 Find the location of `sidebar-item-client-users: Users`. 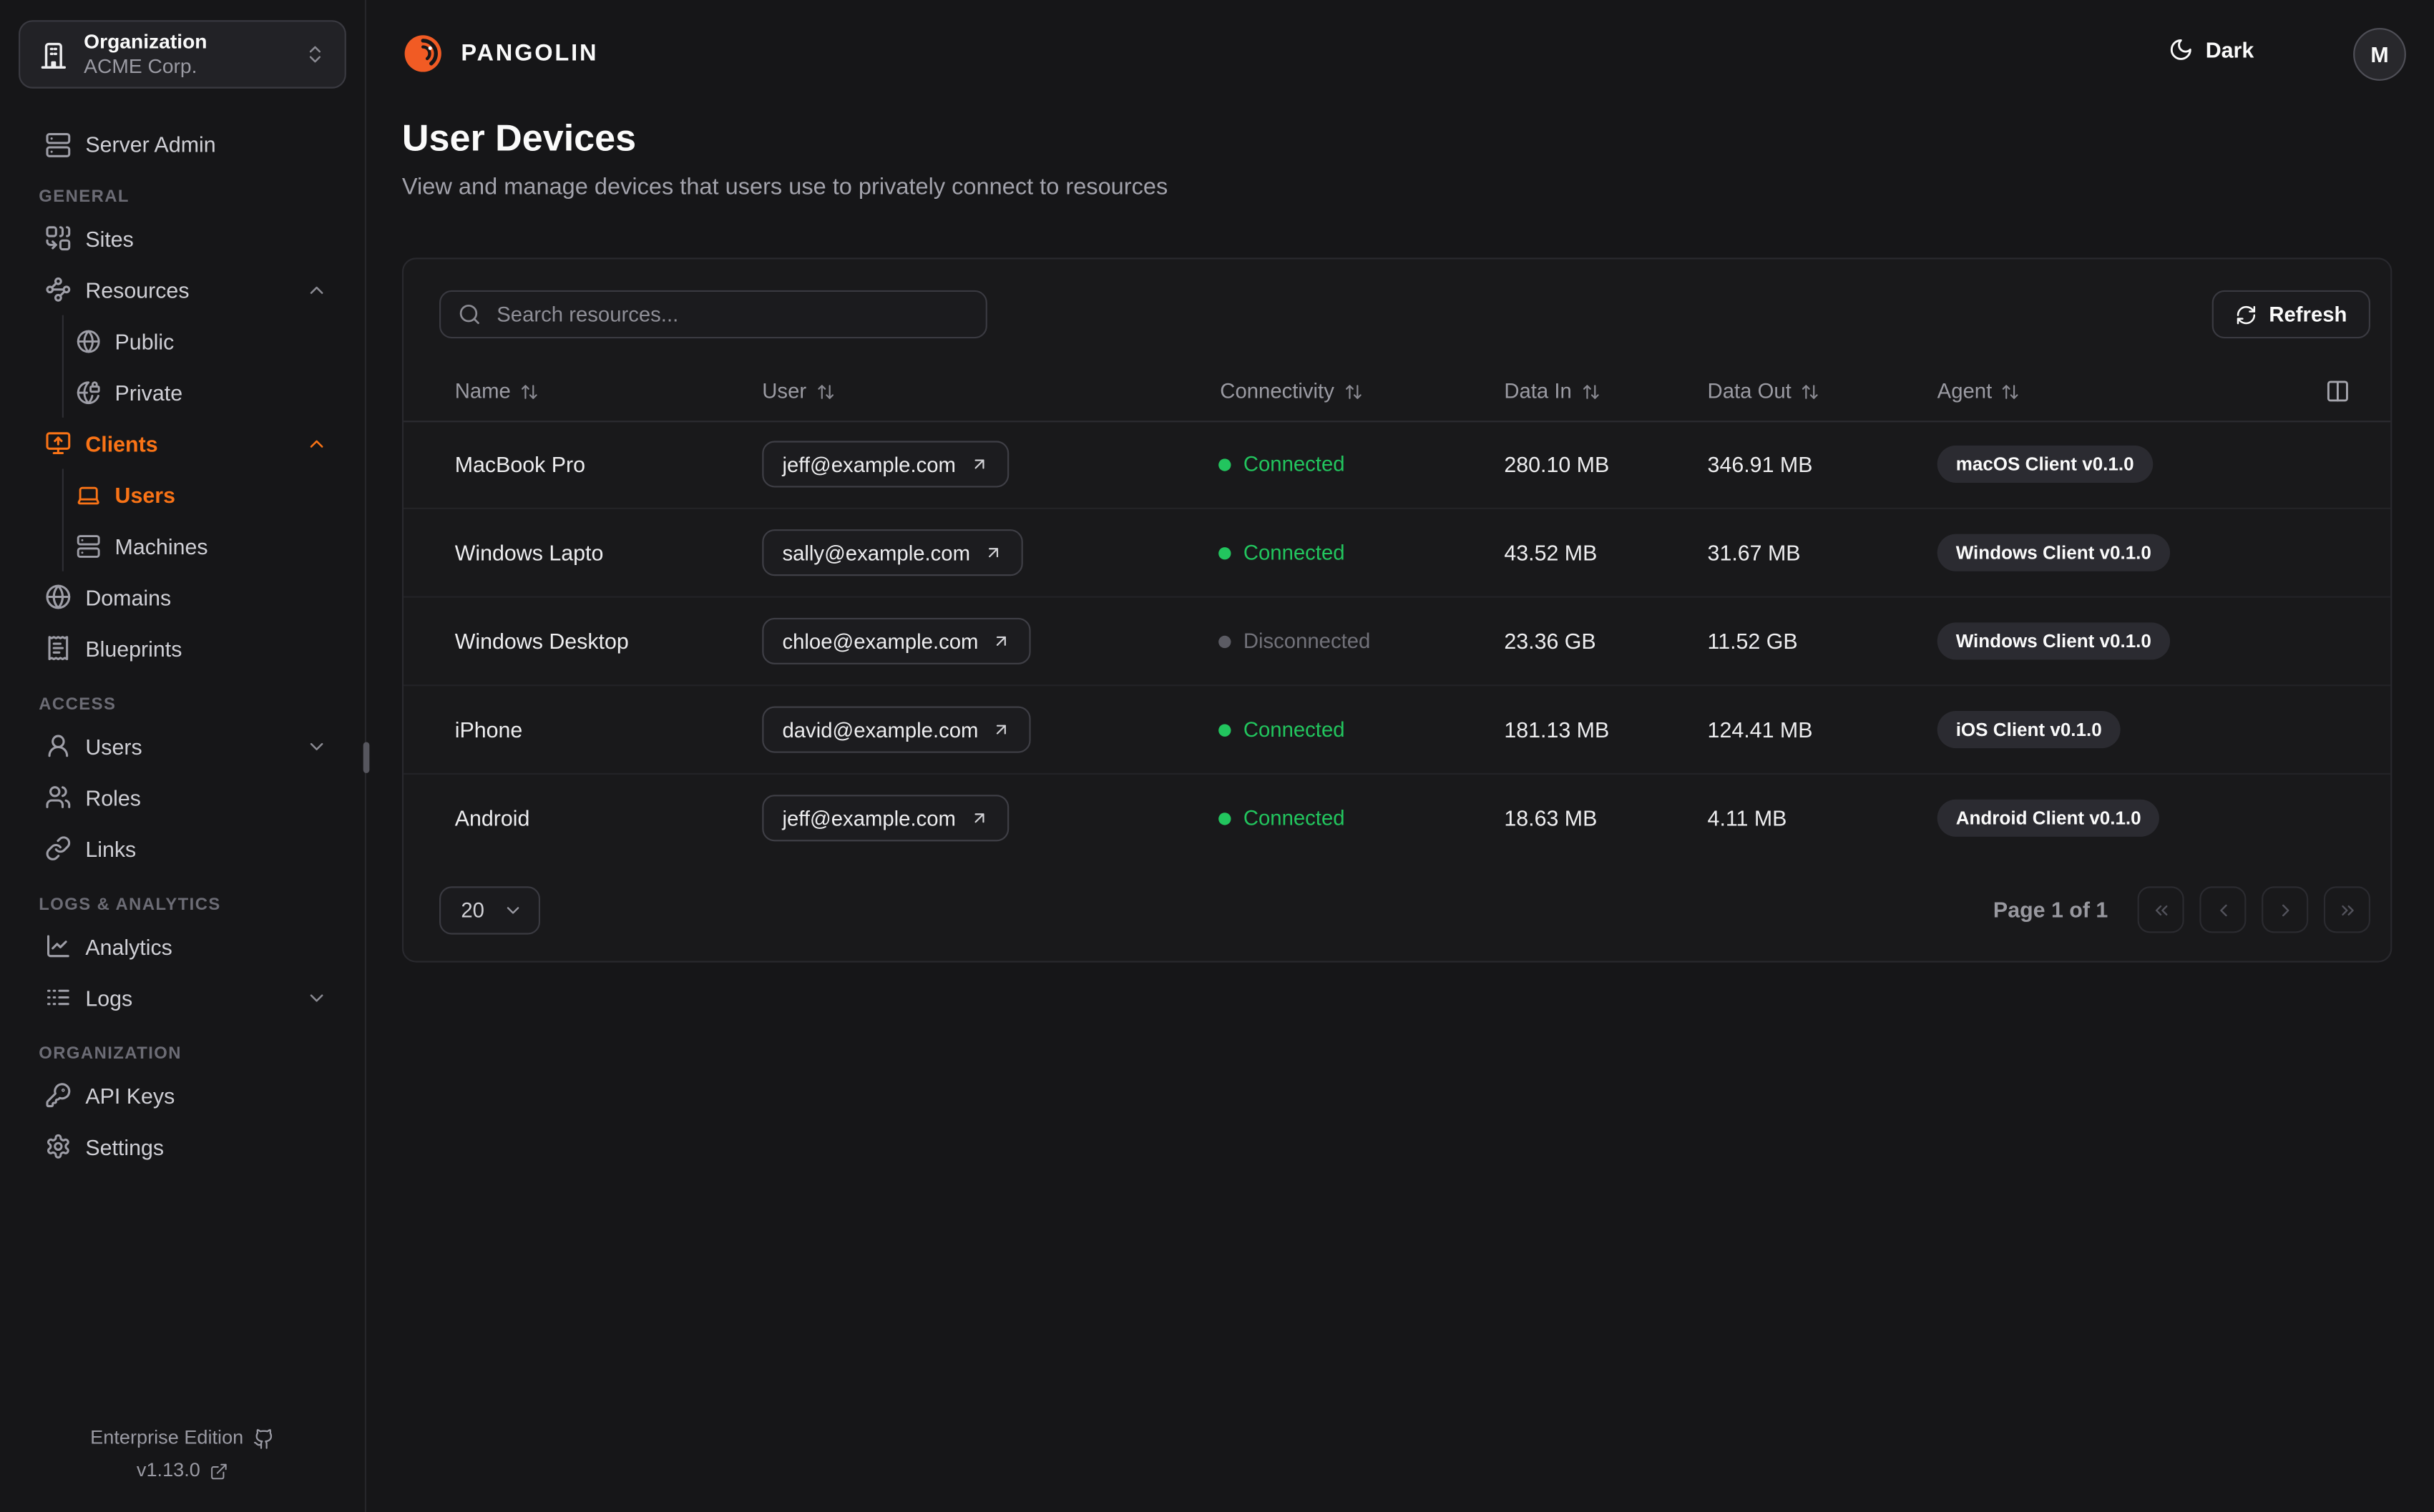

sidebar-item-client-users: Users is located at coordinates (205, 494).